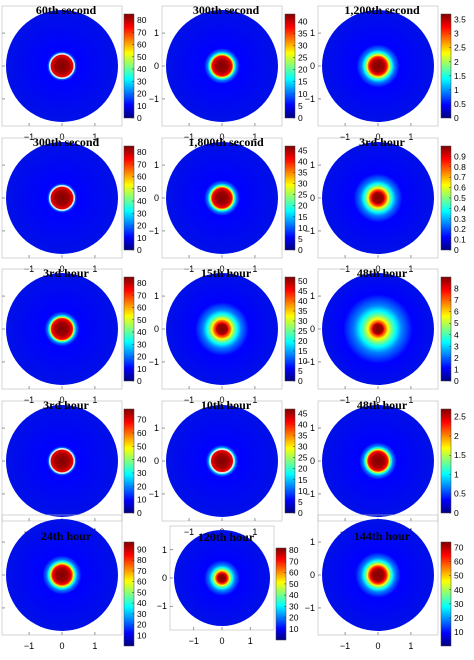 The height and width of the screenshot is (660, 474). I want to click on panel-title: 48th hour, so click(382, 405).